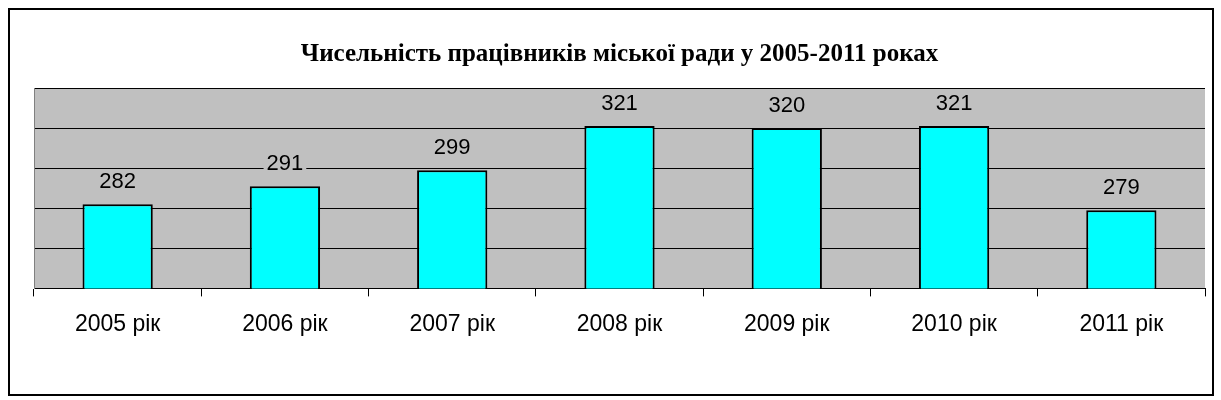 This screenshot has width=1221, height=400. Describe the element at coordinates (620, 322) in the screenshot. I see `x-tick-label: 2008 рік` at that location.